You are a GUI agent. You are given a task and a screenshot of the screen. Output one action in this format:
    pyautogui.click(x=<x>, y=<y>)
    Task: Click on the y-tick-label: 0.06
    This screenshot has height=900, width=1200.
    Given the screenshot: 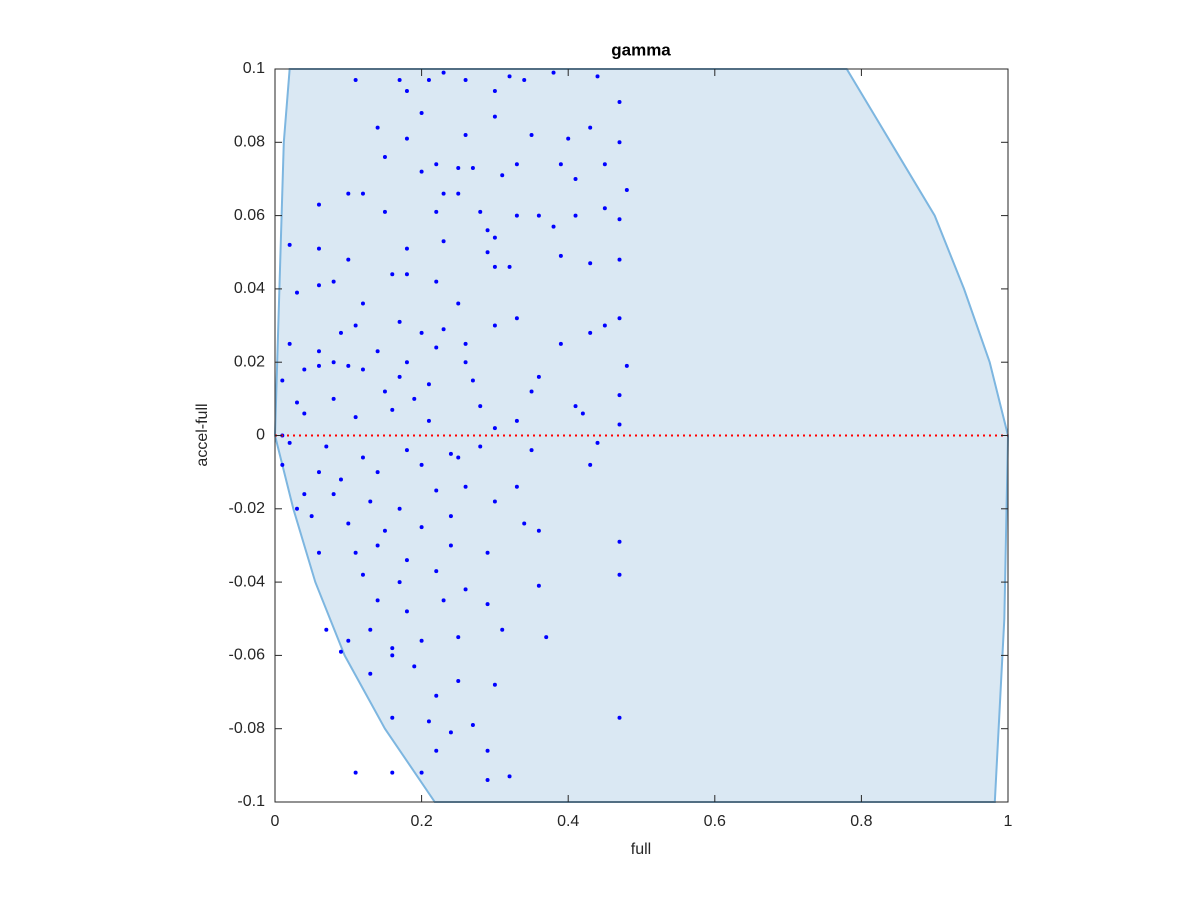 What is the action you would take?
    pyautogui.click(x=249, y=215)
    